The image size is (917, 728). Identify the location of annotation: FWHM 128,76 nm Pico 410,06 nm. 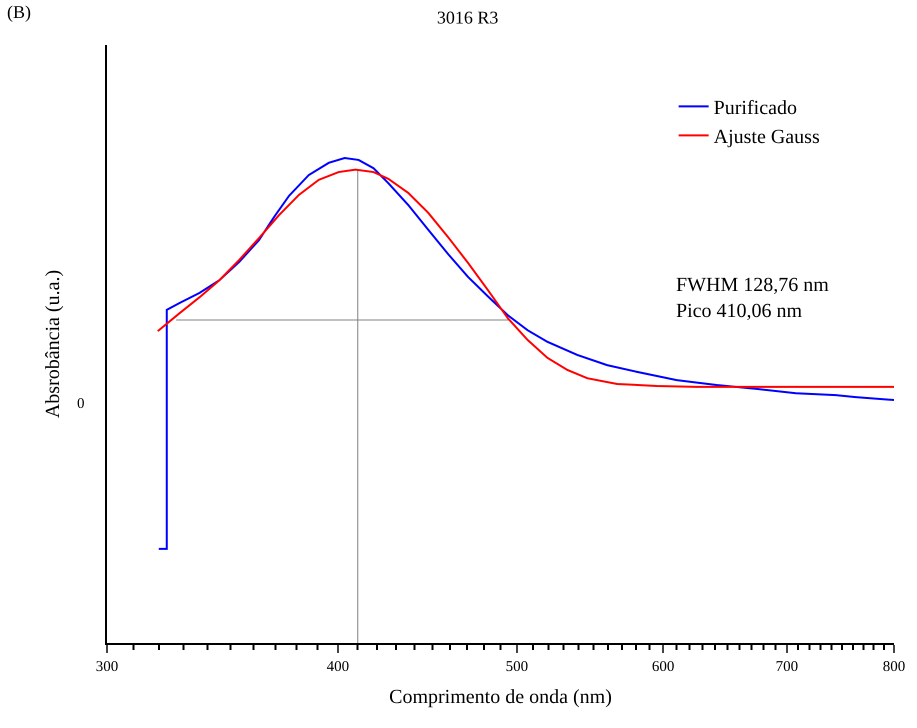
(753, 298).